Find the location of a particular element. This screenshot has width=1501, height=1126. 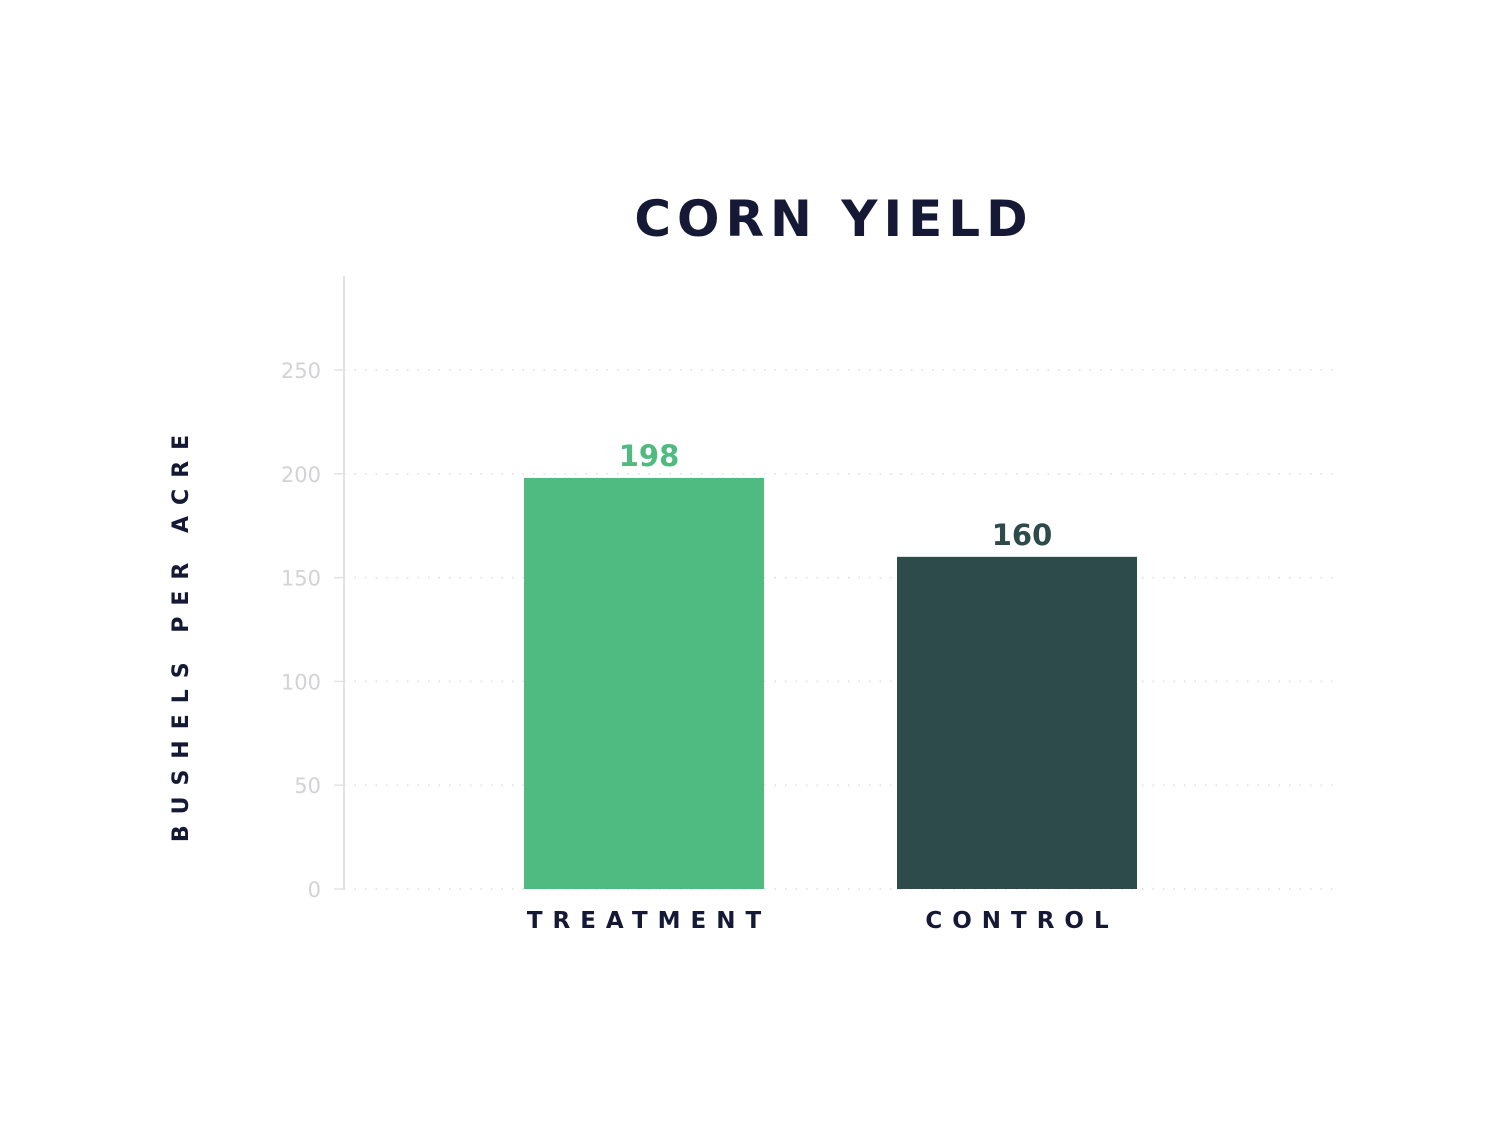

category-label-treatment: TREATMENT is located at coordinates (649, 921).